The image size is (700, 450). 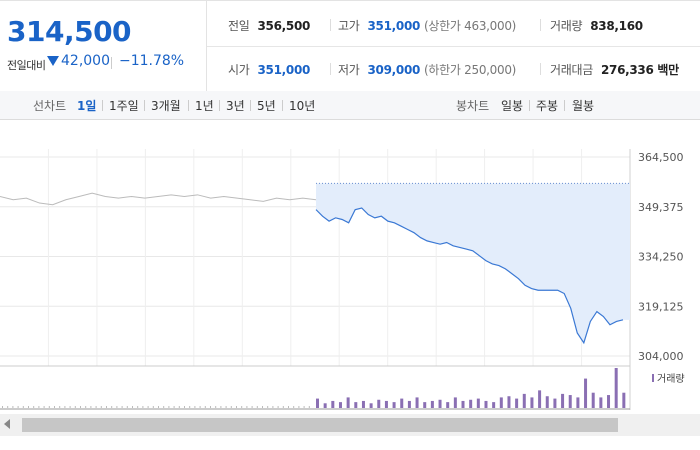 What do you see at coordinates (394, 26) in the screenshot?
I see `high-value: 351,000` at bounding box center [394, 26].